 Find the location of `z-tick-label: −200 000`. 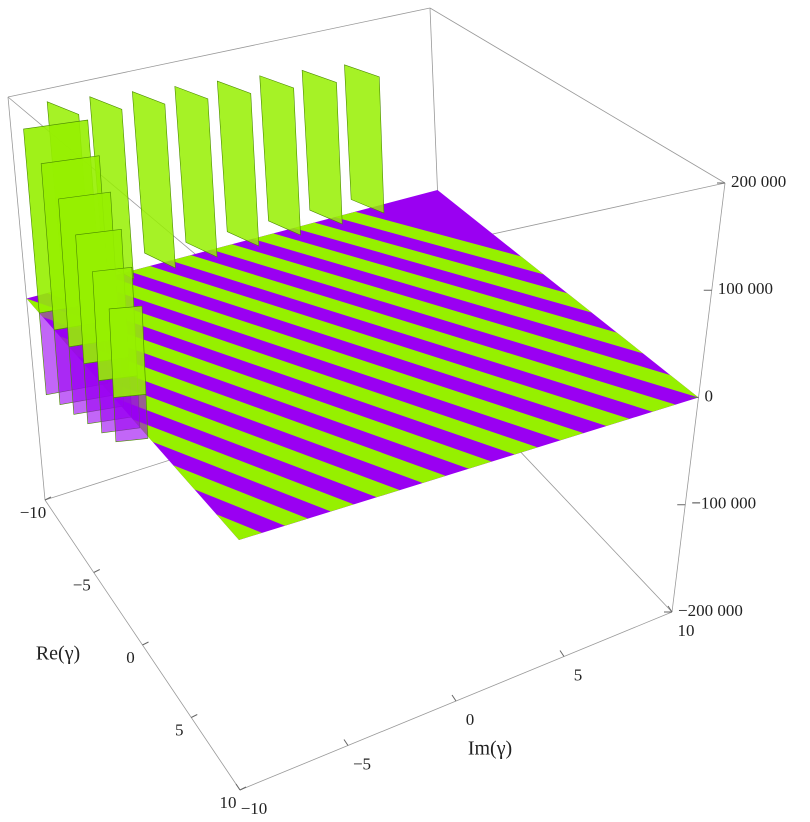

z-tick-label: −200 000 is located at coordinates (710, 610).